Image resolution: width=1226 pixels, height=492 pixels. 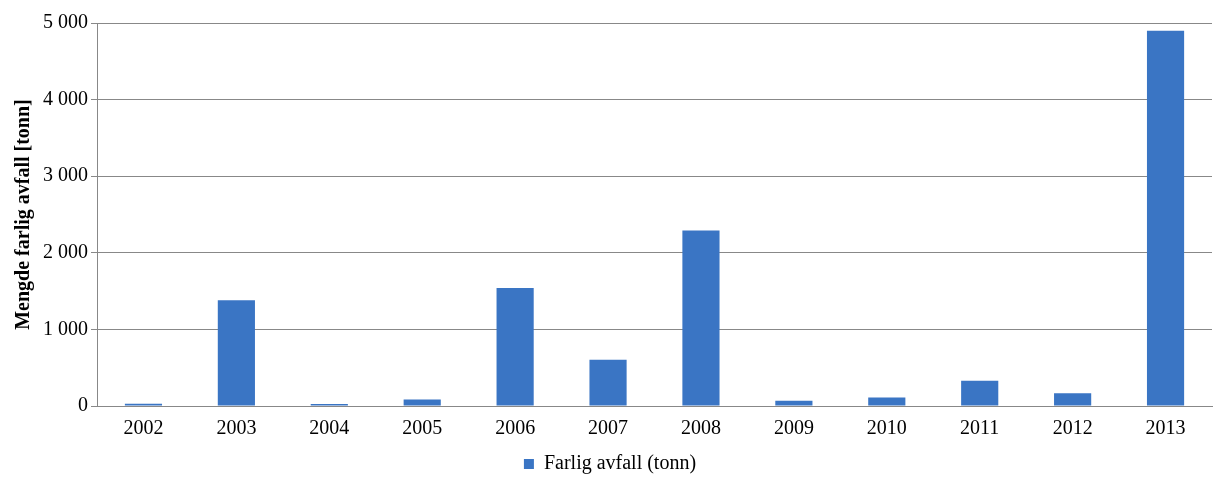 I want to click on x-tick-label: 2010, so click(x=886, y=427).